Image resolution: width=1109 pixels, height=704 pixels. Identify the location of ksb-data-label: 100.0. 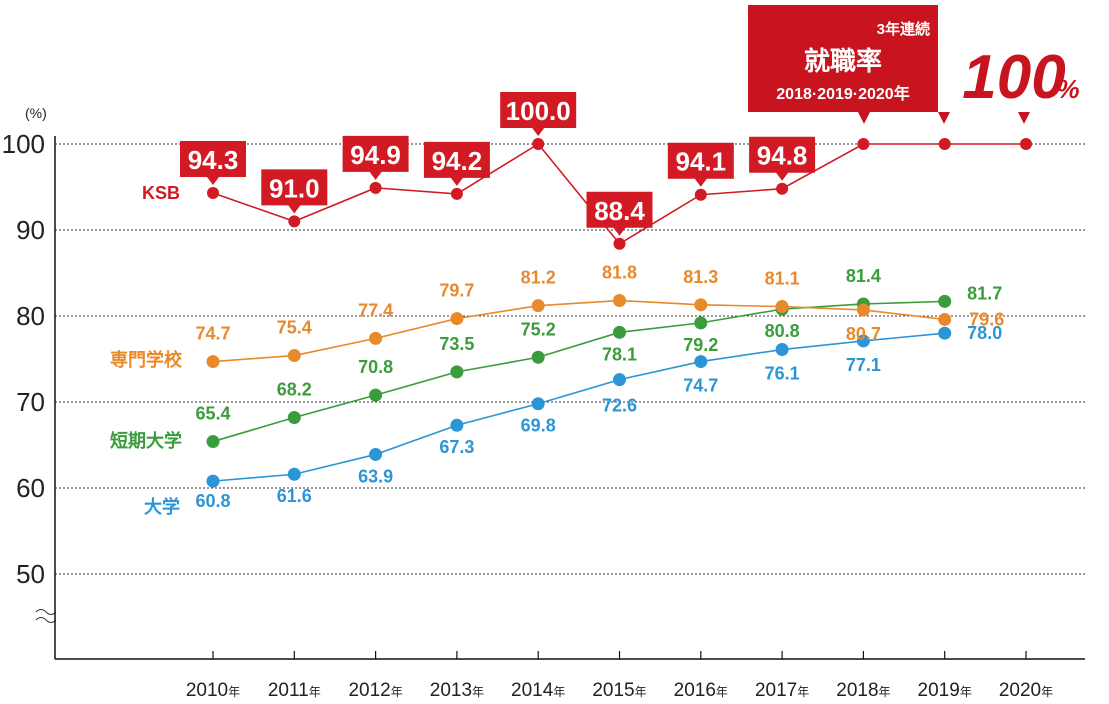
(538, 111).